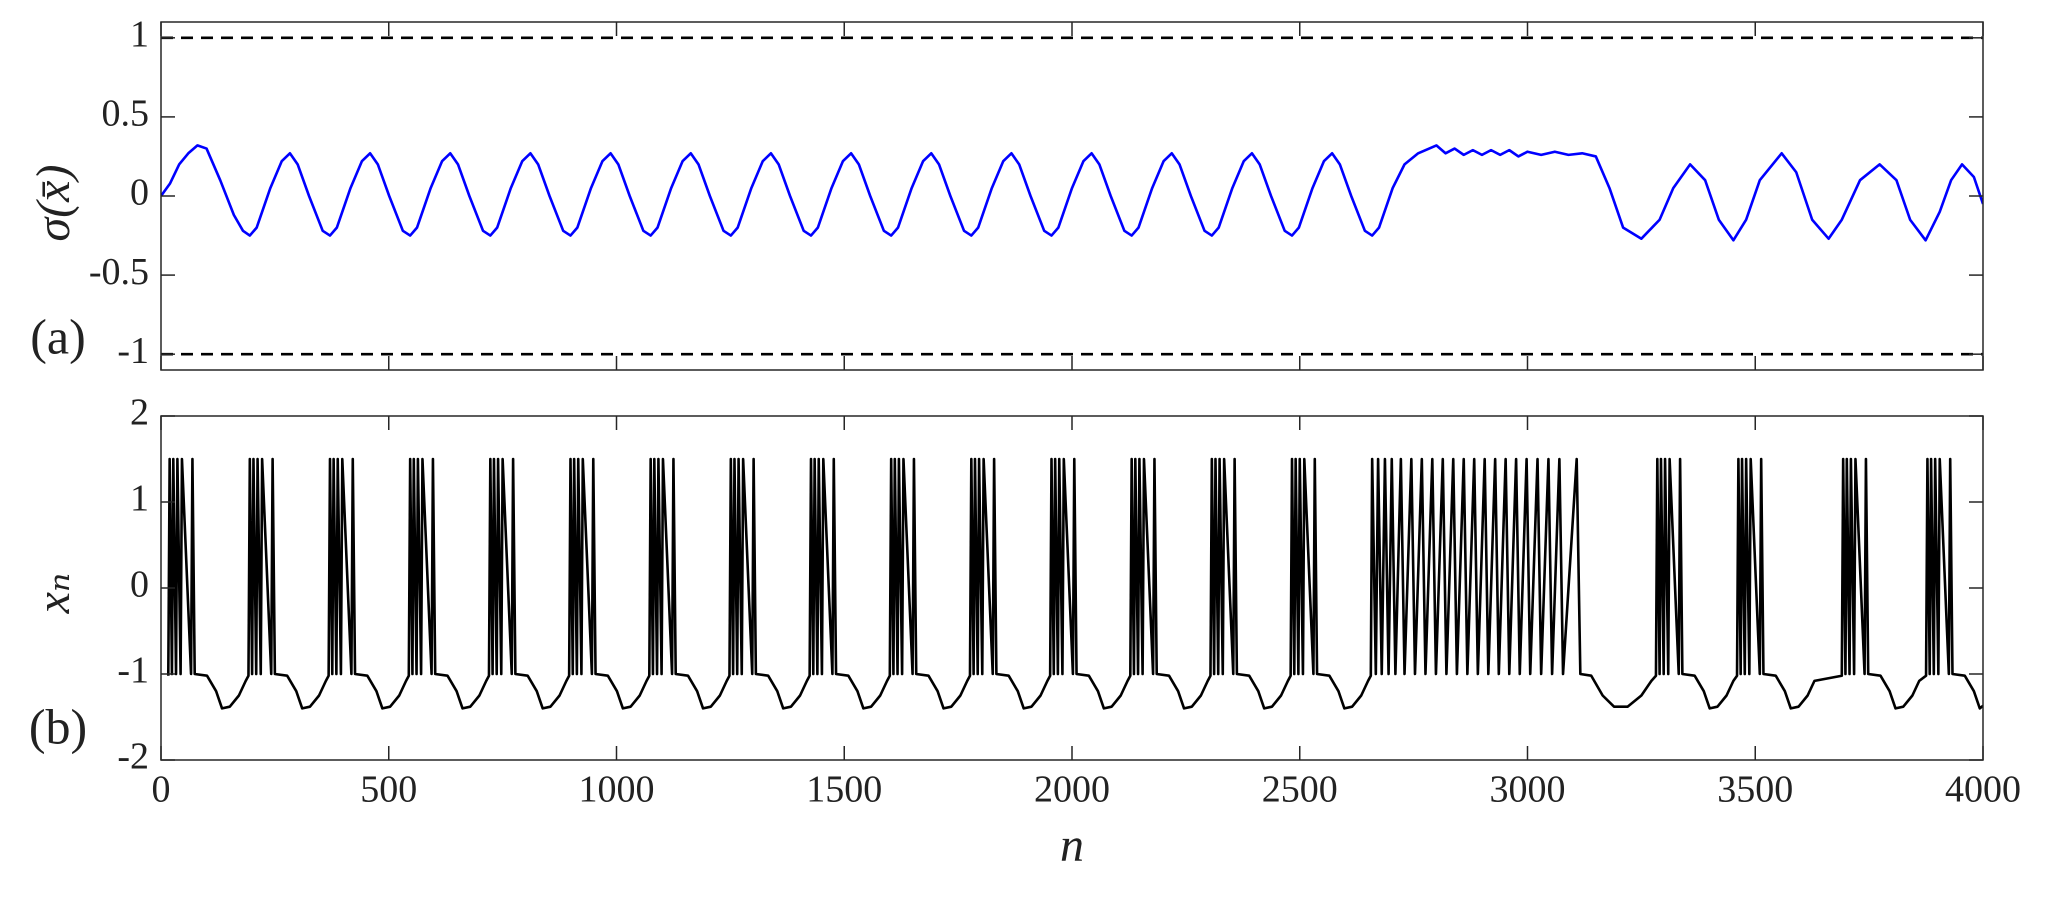  I want to click on x-axis-label: n, so click(1072, 845).